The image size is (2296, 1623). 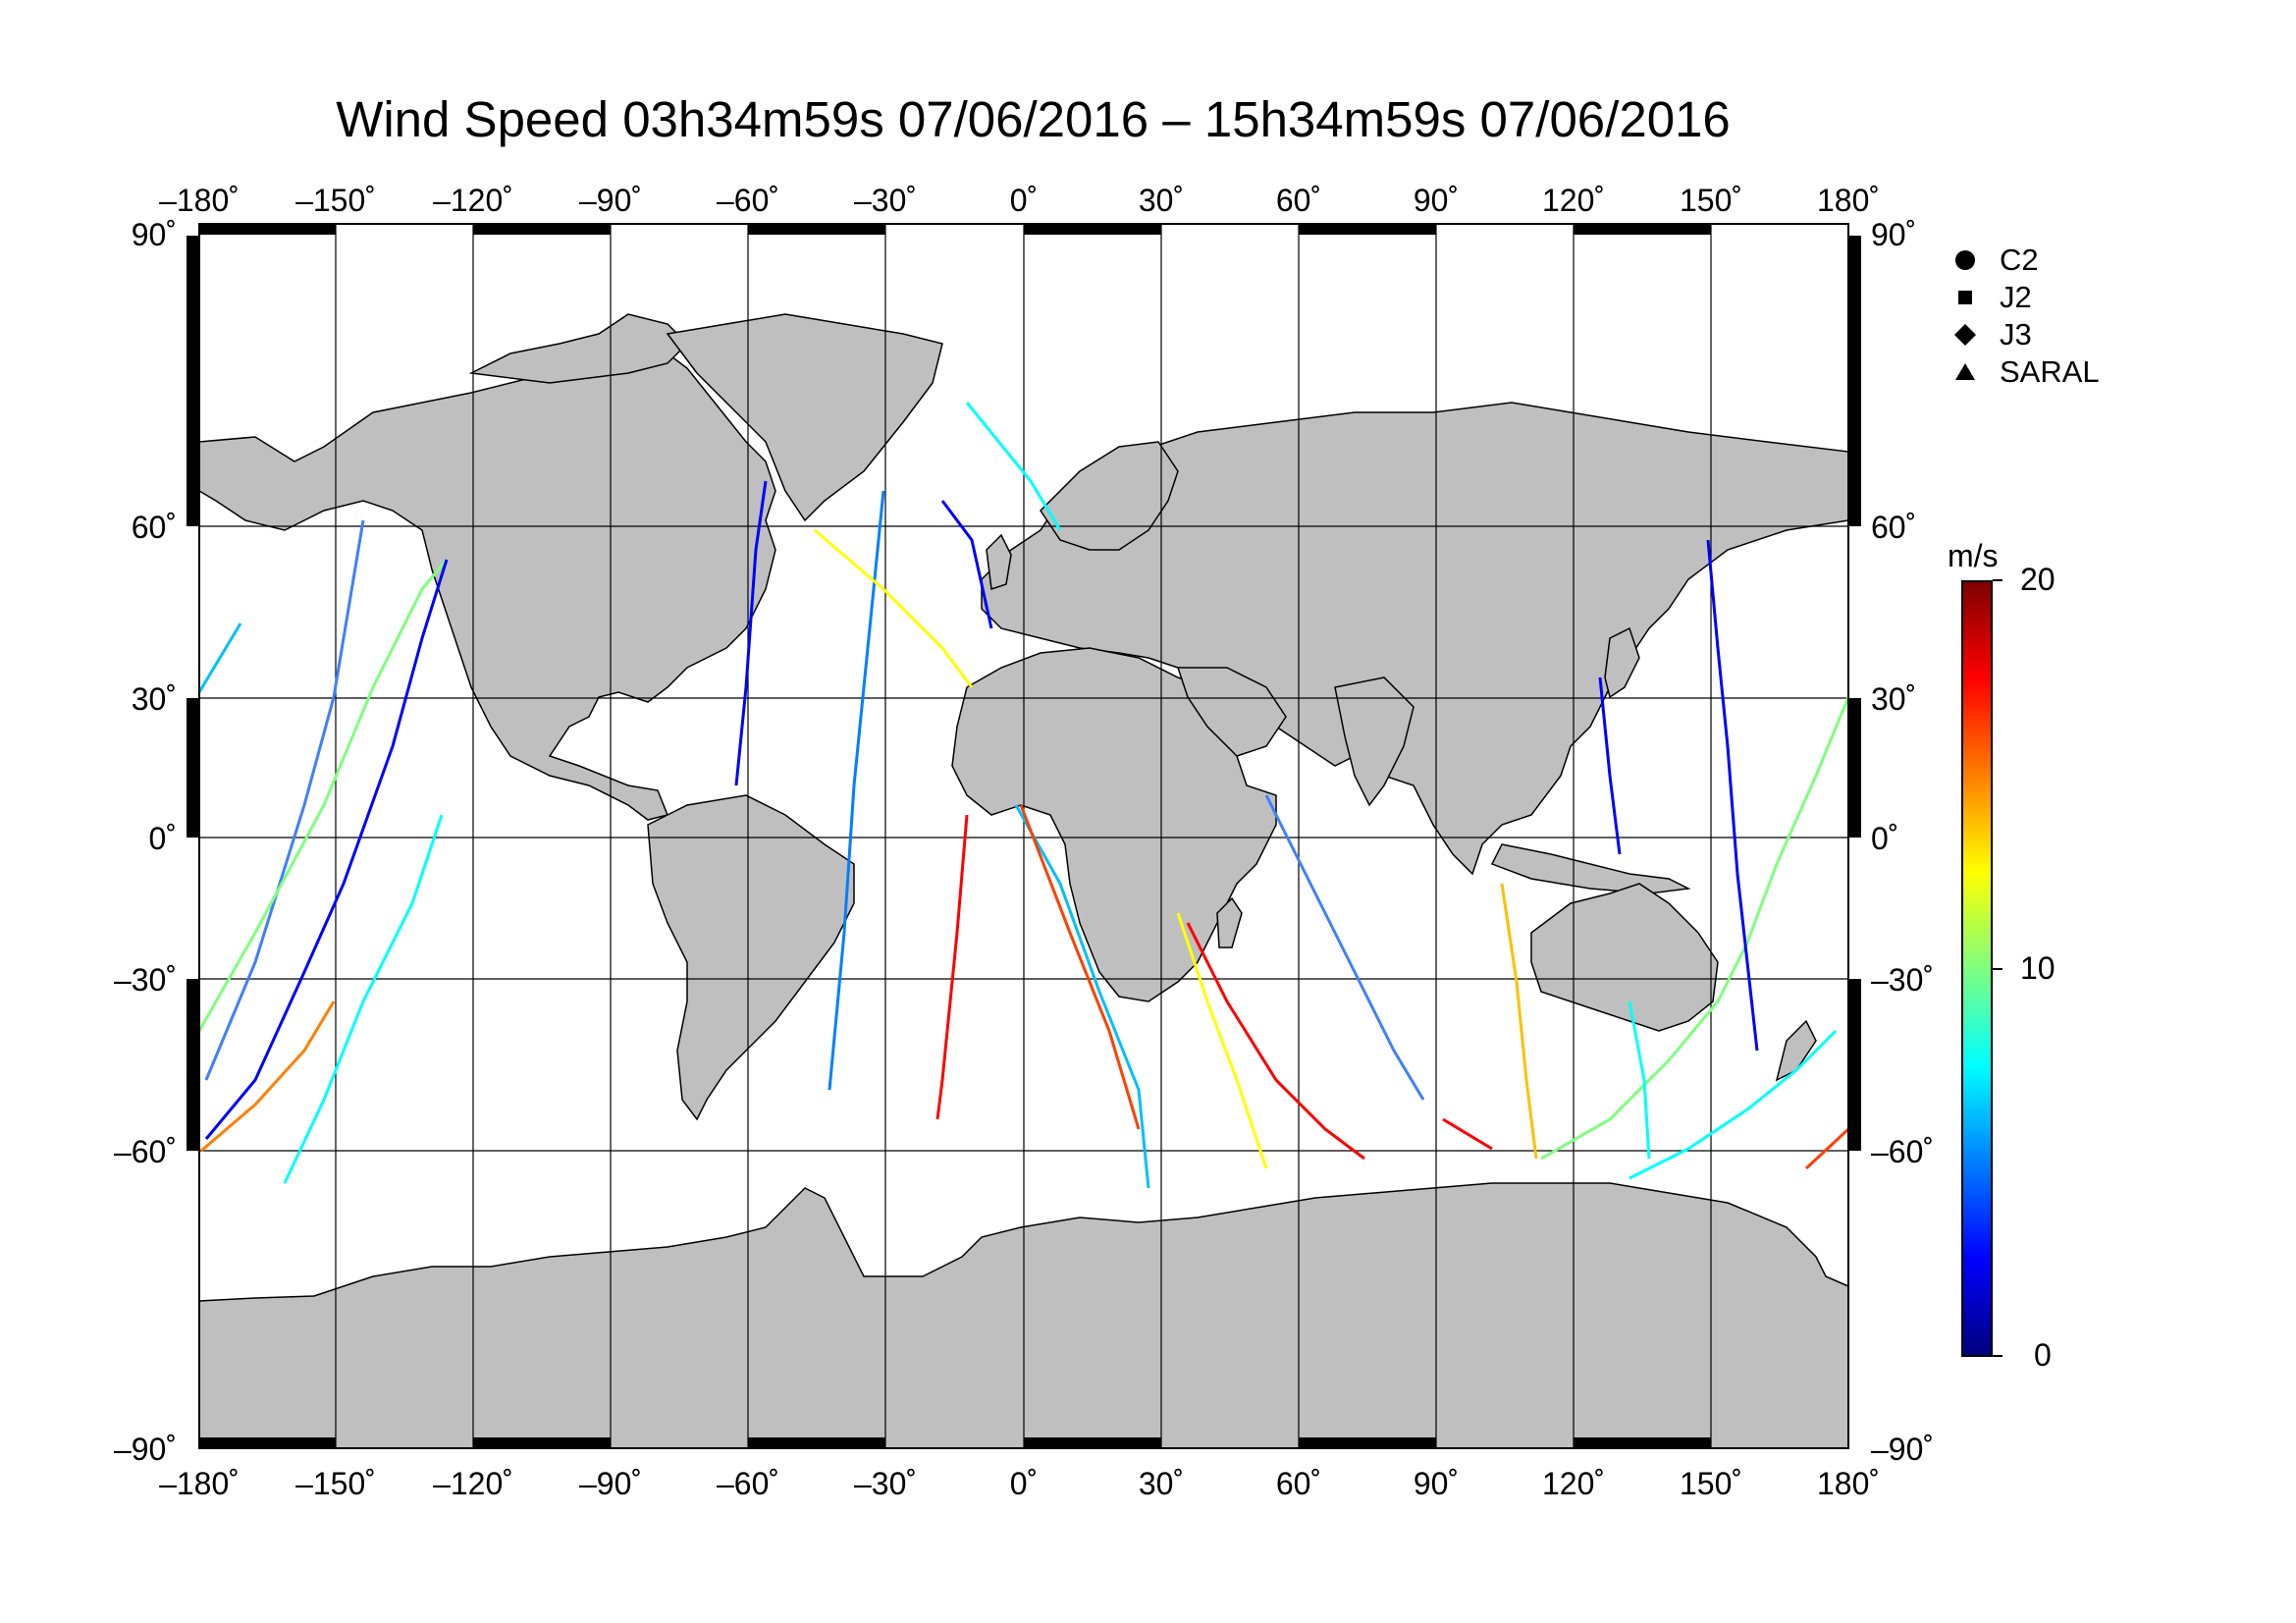 I want to click on lat-labels-left: 90˚ 60˚ 30˚ 0˚ –30˚ –60˚ –90˚, so click(x=146, y=842).